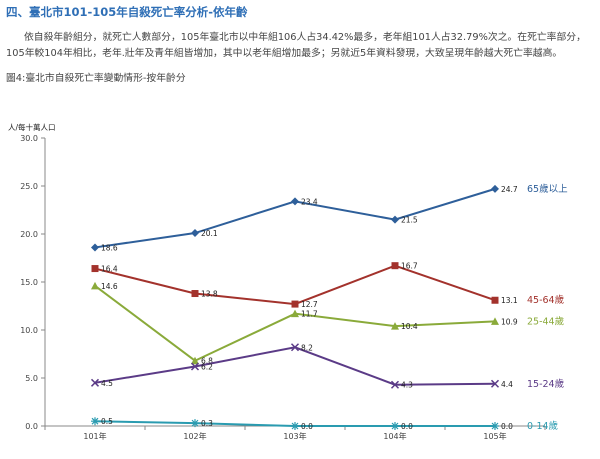  Describe the element at coordinates (127, 12) in the screenshot. I see `section-heading: 四、臺北市101-105年自殺死亡率分析-依年齡` at that location.